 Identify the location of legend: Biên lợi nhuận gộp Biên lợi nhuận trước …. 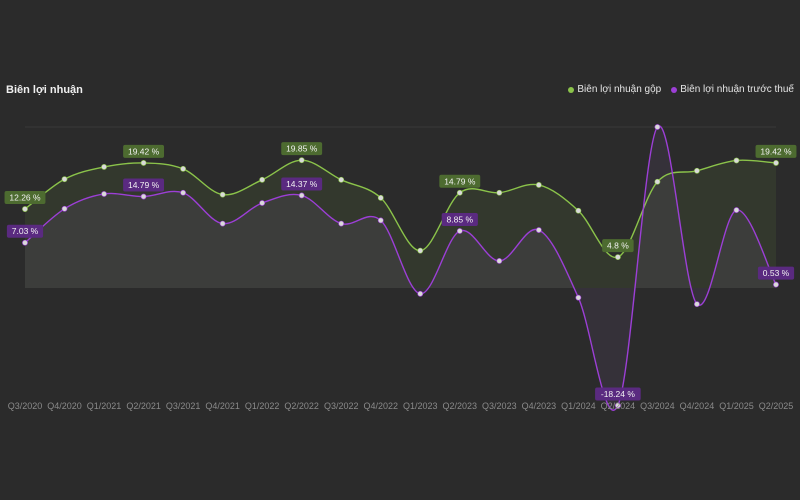
(681, 89).